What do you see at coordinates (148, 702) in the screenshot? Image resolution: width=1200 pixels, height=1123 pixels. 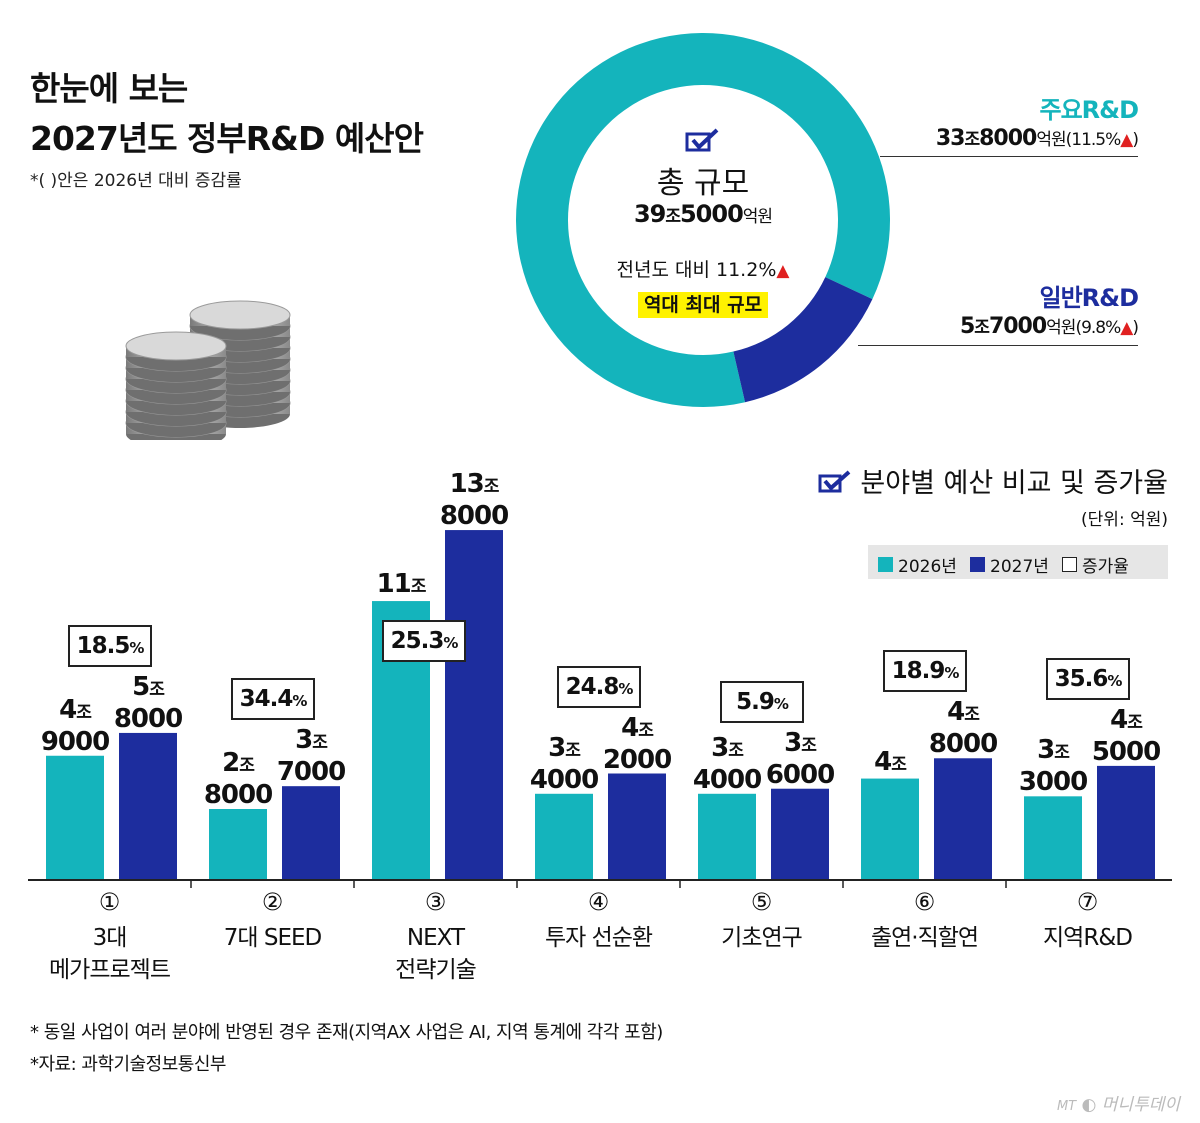 I see `bar-label-2027-1: 5조 8000` at bounding box center [148, 702].